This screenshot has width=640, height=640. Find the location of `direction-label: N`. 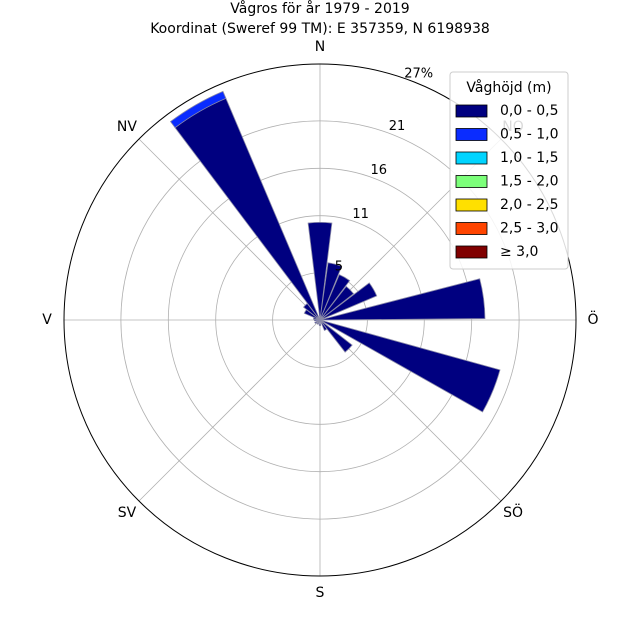

direction-label: N is located at coordinates (320, 47).